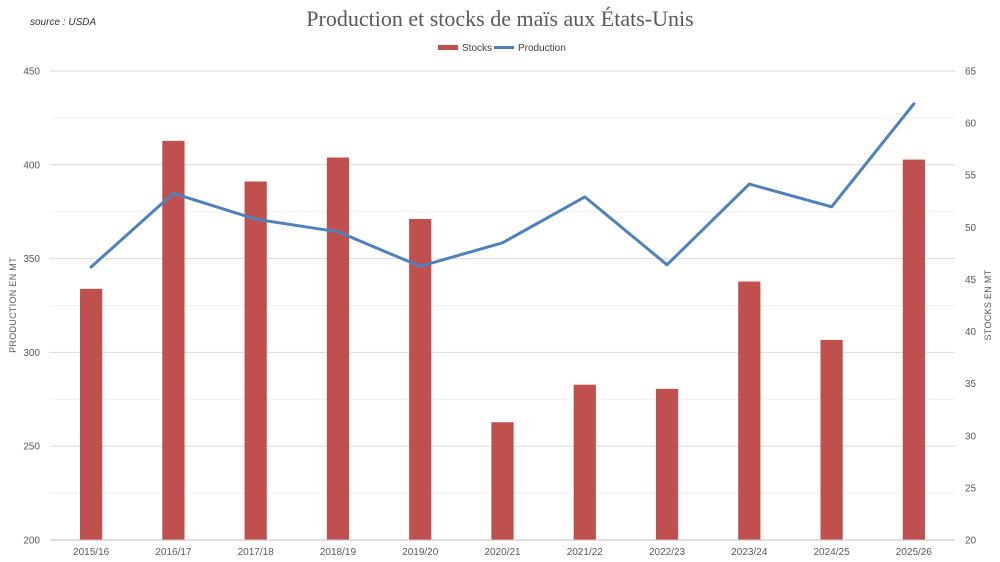  Describe the element at coordinates (832, 552) in the screenshot. I see `x-tick-label: 2024/25` at that location.